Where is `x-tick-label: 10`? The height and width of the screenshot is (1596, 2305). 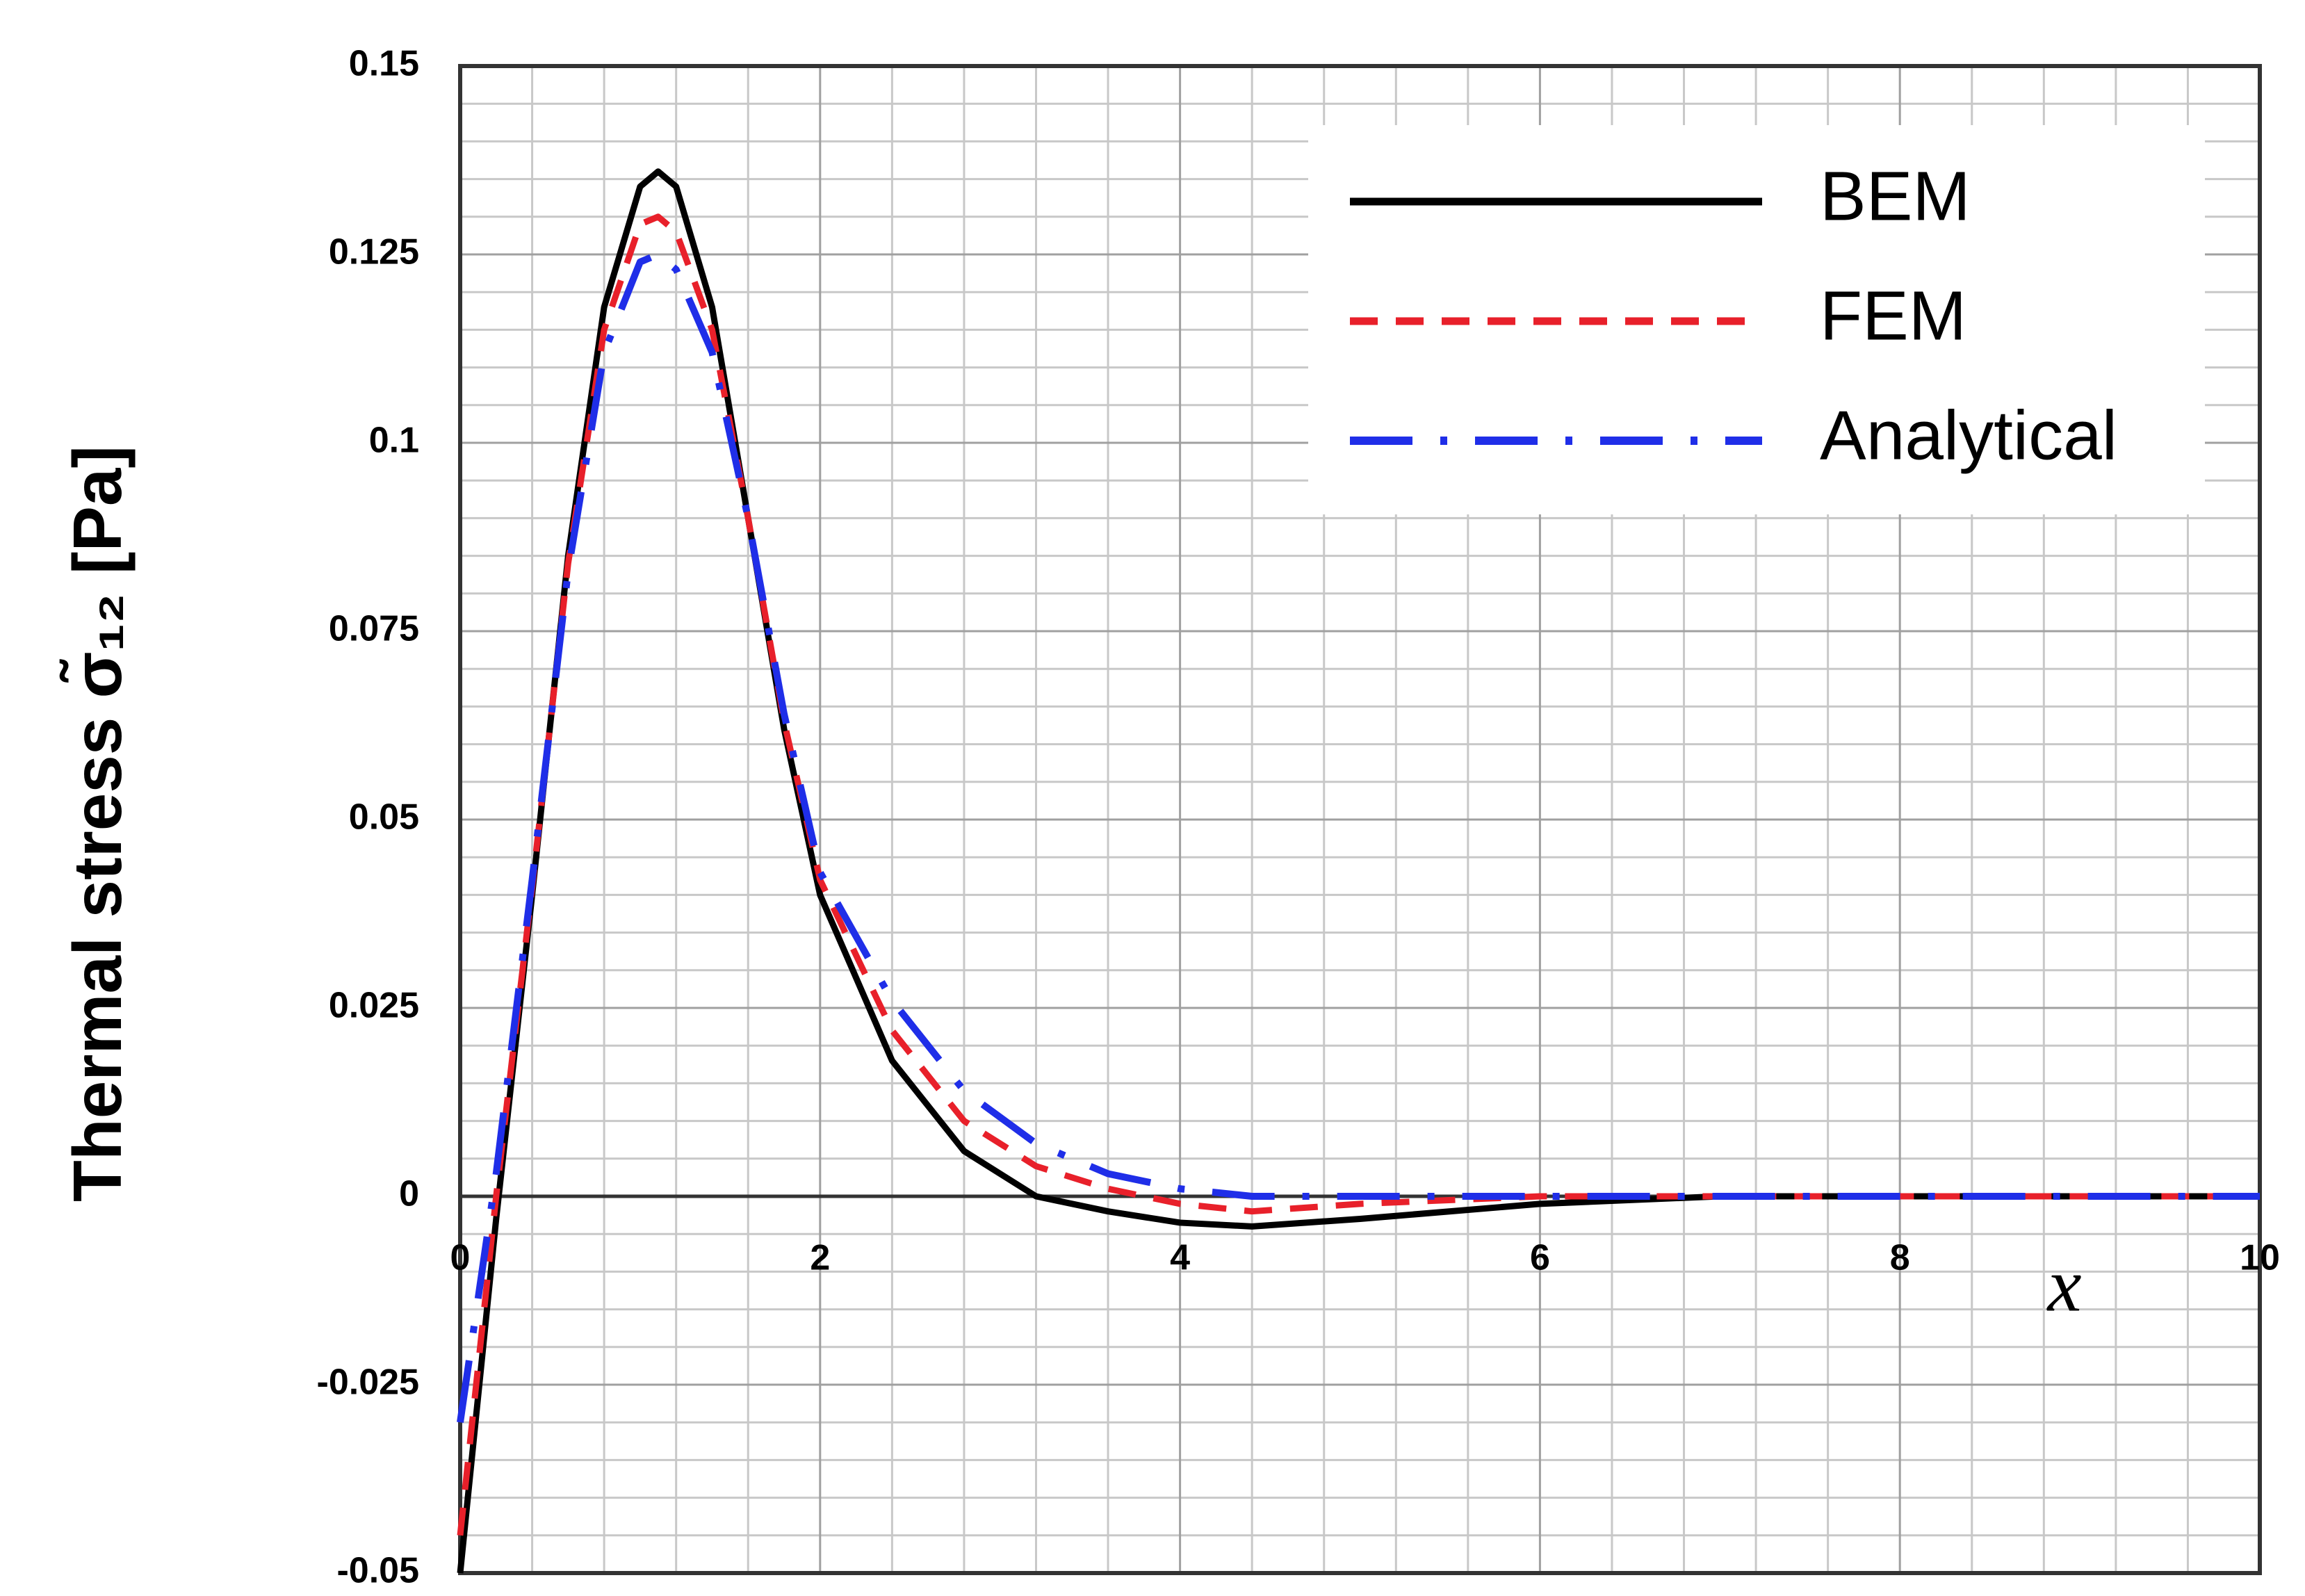
x-tick-label: 10 is located at coordinates (2260, 1258).